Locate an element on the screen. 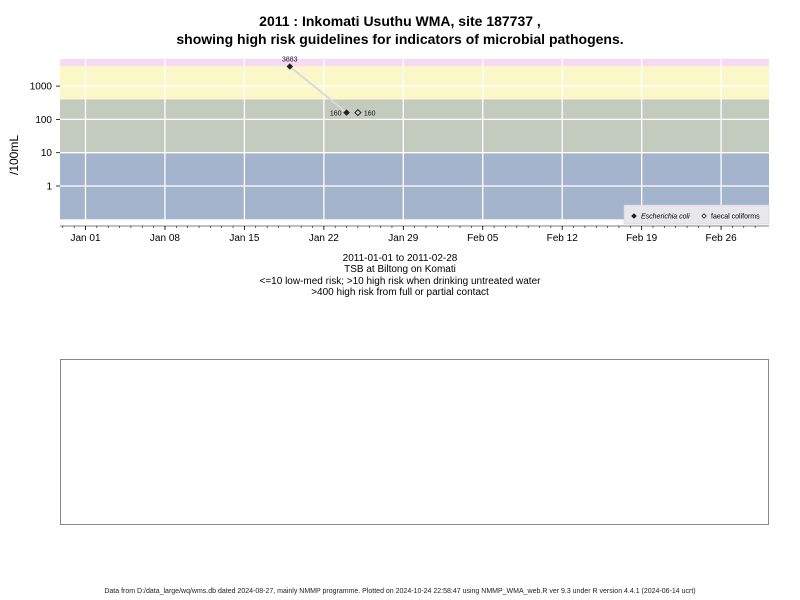 The width and height of the screenshot is (800, 600). x-tick-label: Jan 29 is located at coordinates (403, 238).